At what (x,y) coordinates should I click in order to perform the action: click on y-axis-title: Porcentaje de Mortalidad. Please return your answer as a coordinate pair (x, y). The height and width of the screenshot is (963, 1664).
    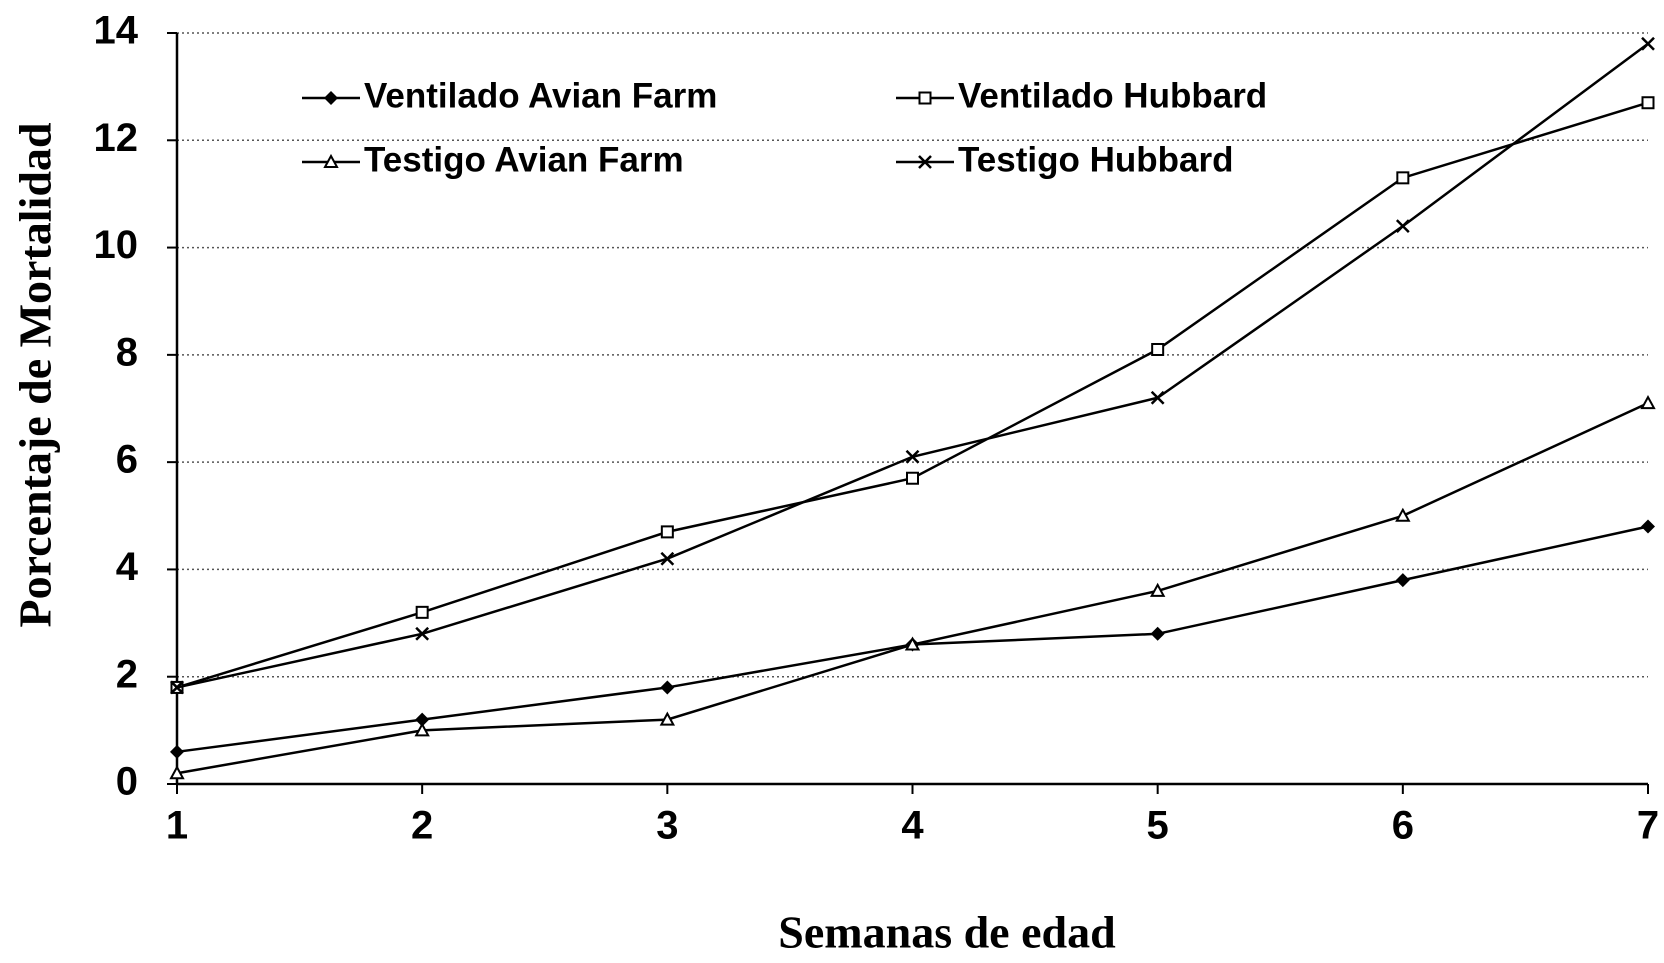
    Looking at the image, I should click on (35, 374).